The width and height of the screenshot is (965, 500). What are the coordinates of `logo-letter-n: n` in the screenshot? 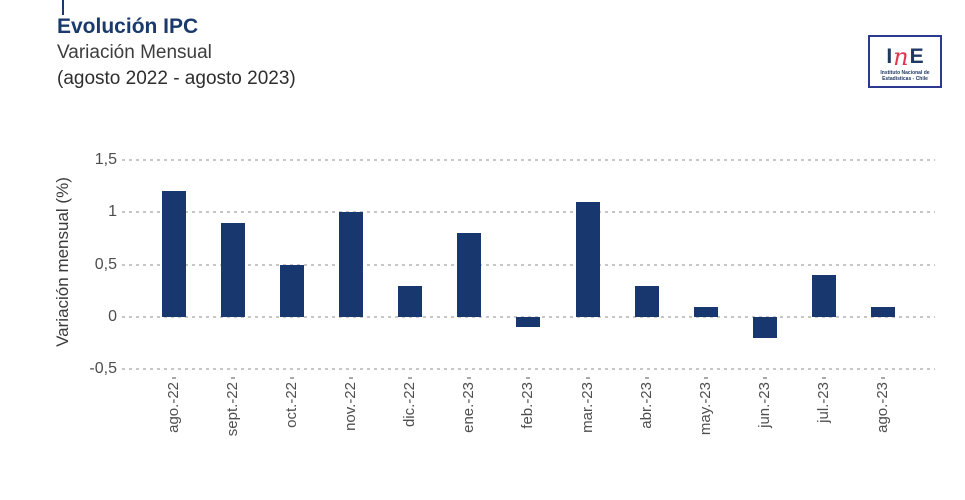 It's located at (901, 57).